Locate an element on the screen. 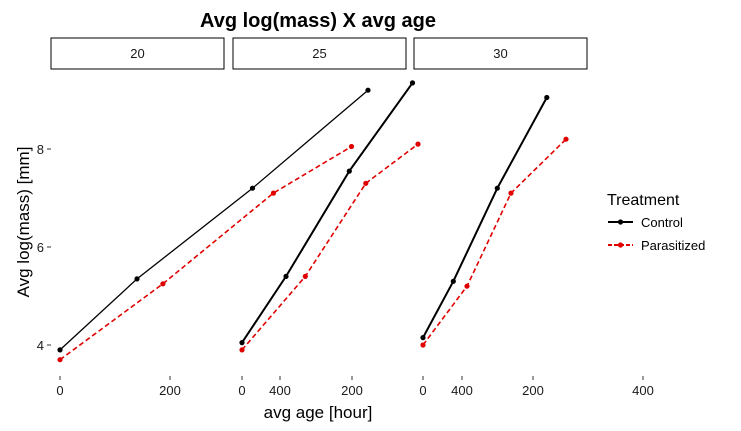 The height and width of the screenshot is (431, 741). legend-items: Control Parasitized is located at coordinates (656, 234).